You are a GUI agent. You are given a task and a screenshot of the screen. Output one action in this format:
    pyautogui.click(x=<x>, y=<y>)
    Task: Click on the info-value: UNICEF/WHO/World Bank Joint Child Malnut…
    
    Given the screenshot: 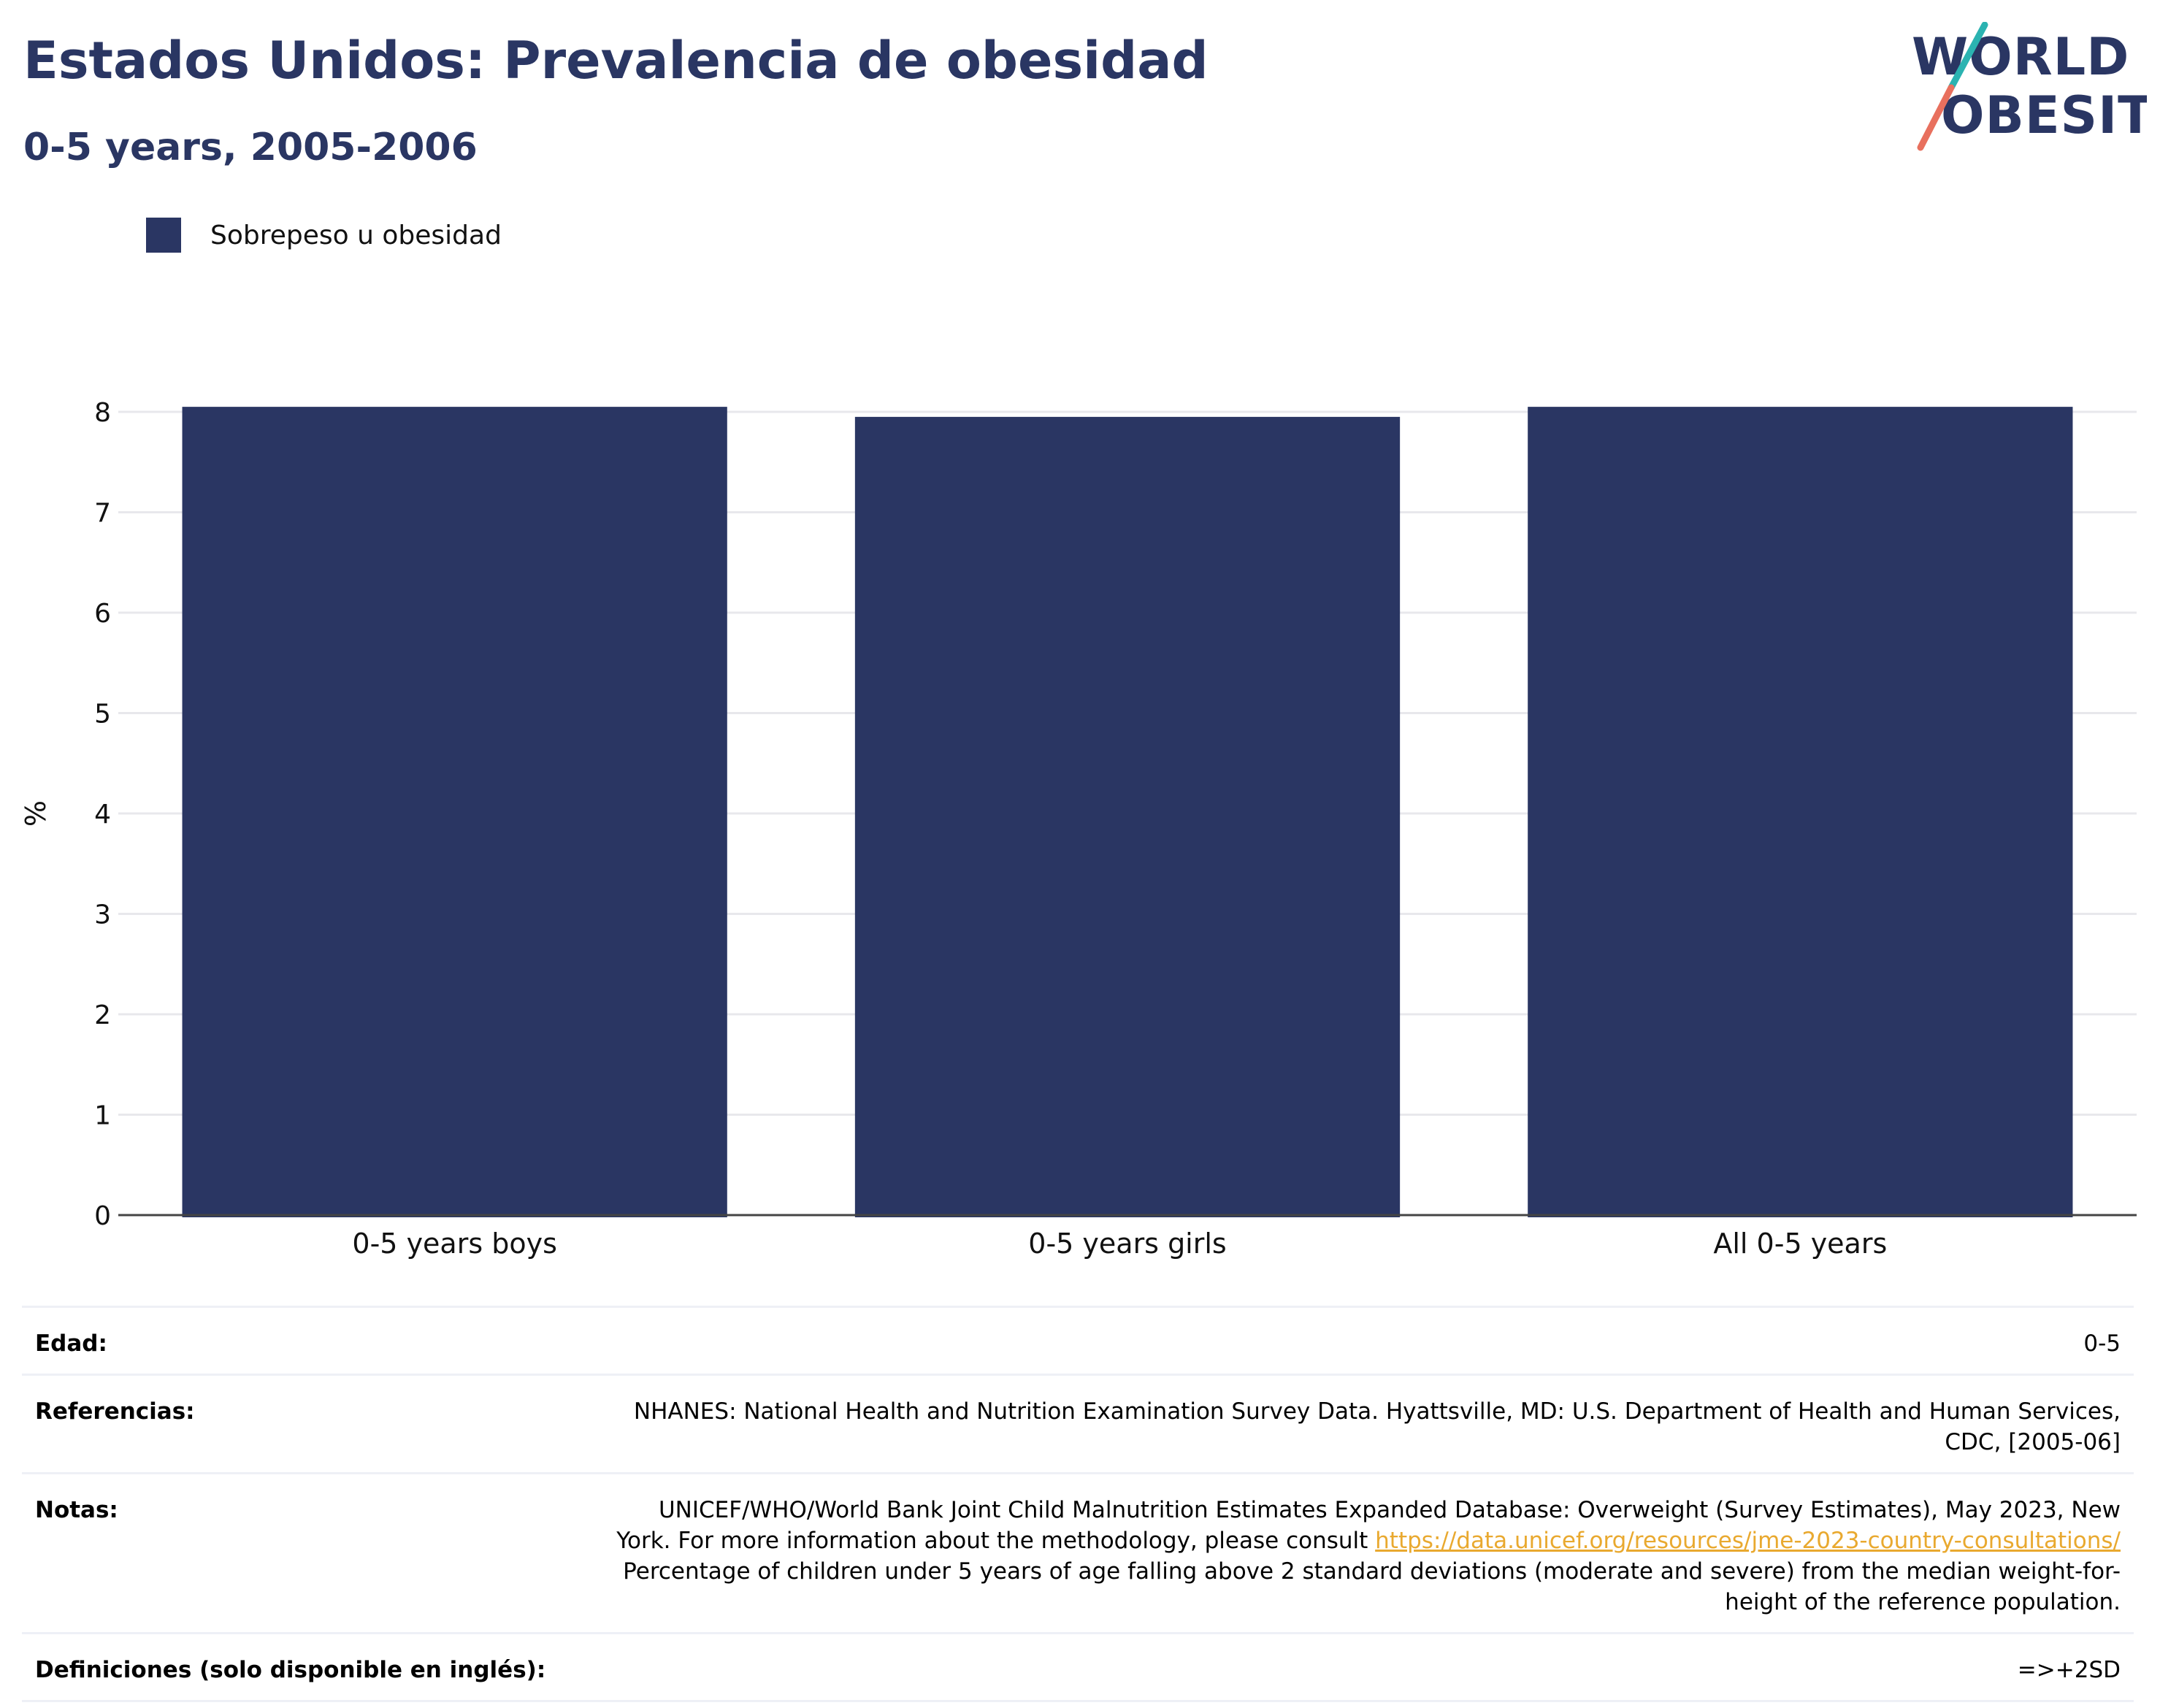 What is the action you would take?
    pyautogui.click(x=1368, y=1556)
    